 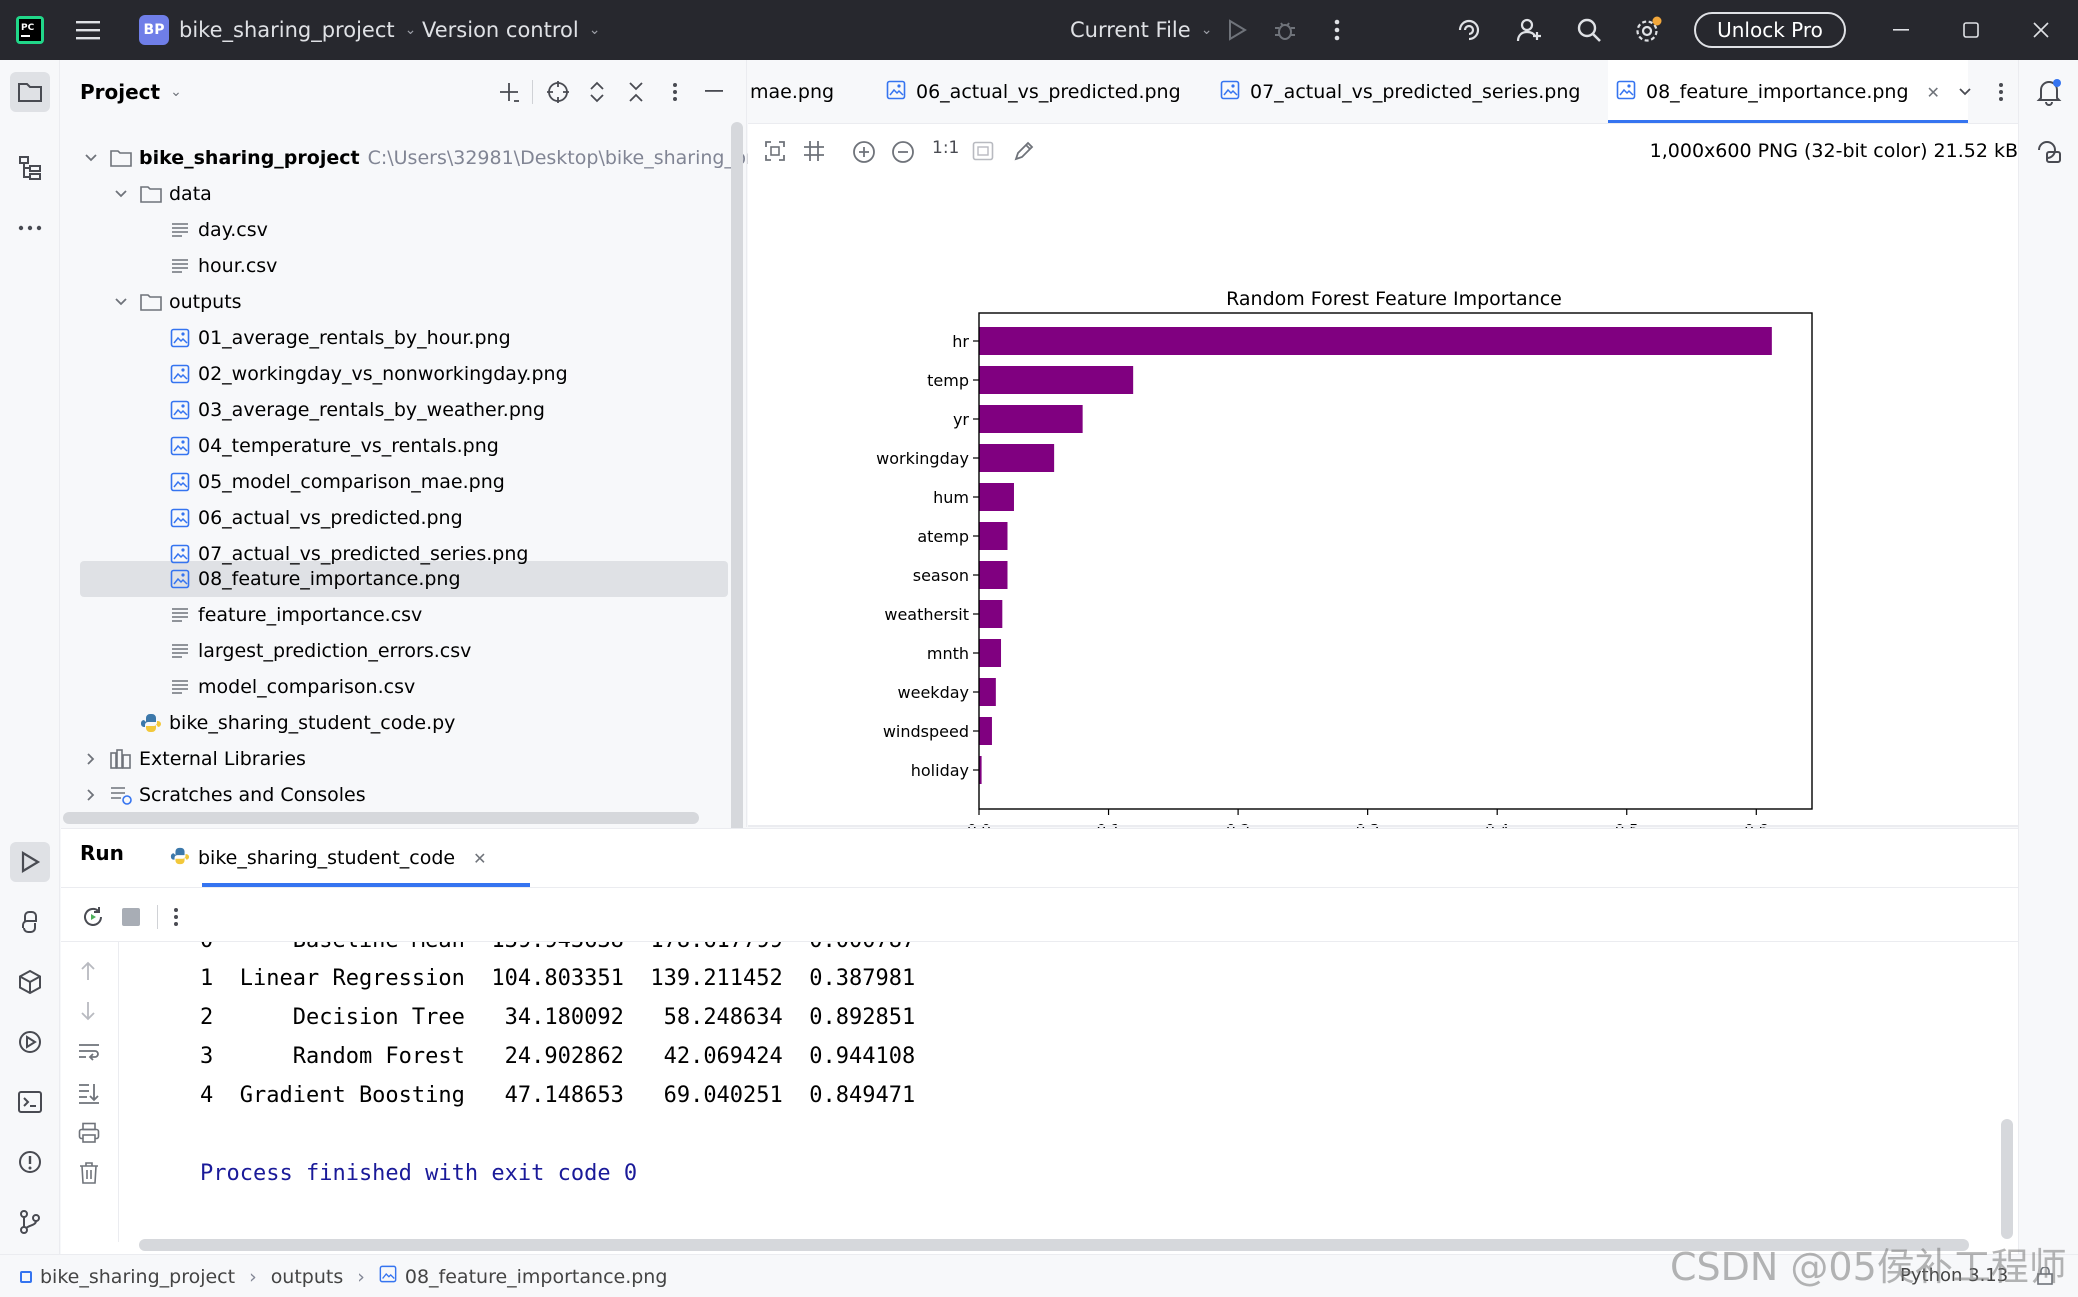 What do you see at coordinates (345, 858) in the screenshot?
I see `run-tab-bike-sharing-student-code: bike_sharing_student_code ✕` at bounding box center [345, 858].